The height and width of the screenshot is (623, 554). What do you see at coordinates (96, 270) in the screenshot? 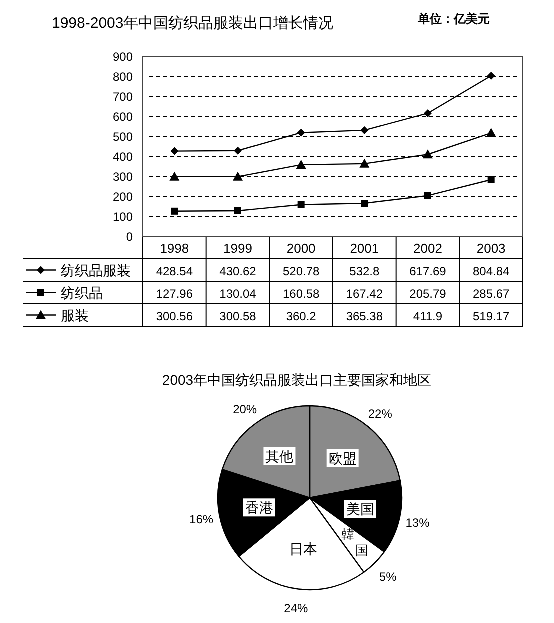
I see `legend-label: 纺织品服装` at bounding box center [96, 270].